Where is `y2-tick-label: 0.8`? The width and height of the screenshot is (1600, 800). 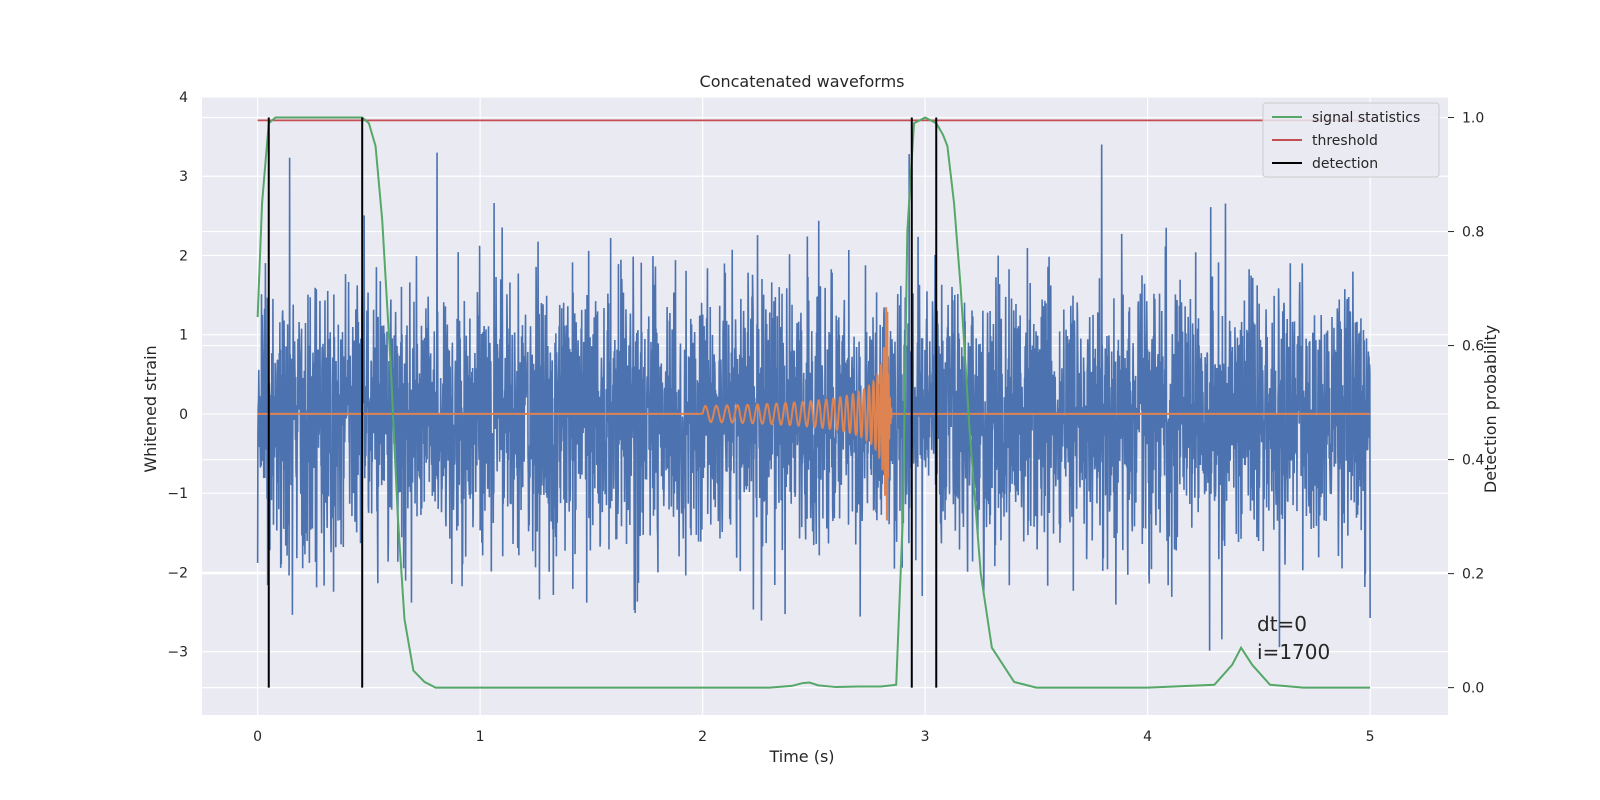
y2-tick-label: 0.8 is located at coordinates (1473, 233).